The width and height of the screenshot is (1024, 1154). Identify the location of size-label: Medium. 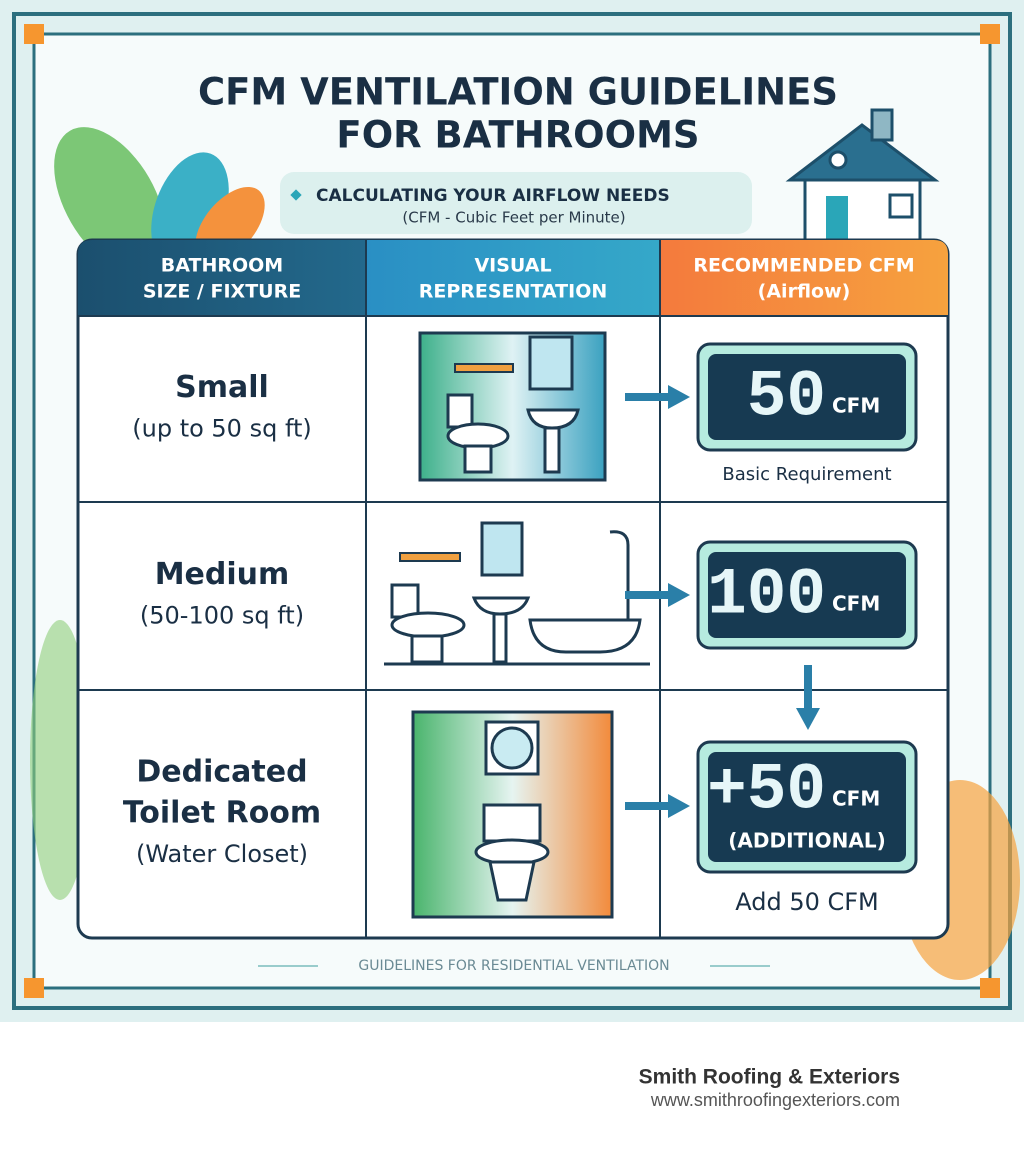
(222, 574).